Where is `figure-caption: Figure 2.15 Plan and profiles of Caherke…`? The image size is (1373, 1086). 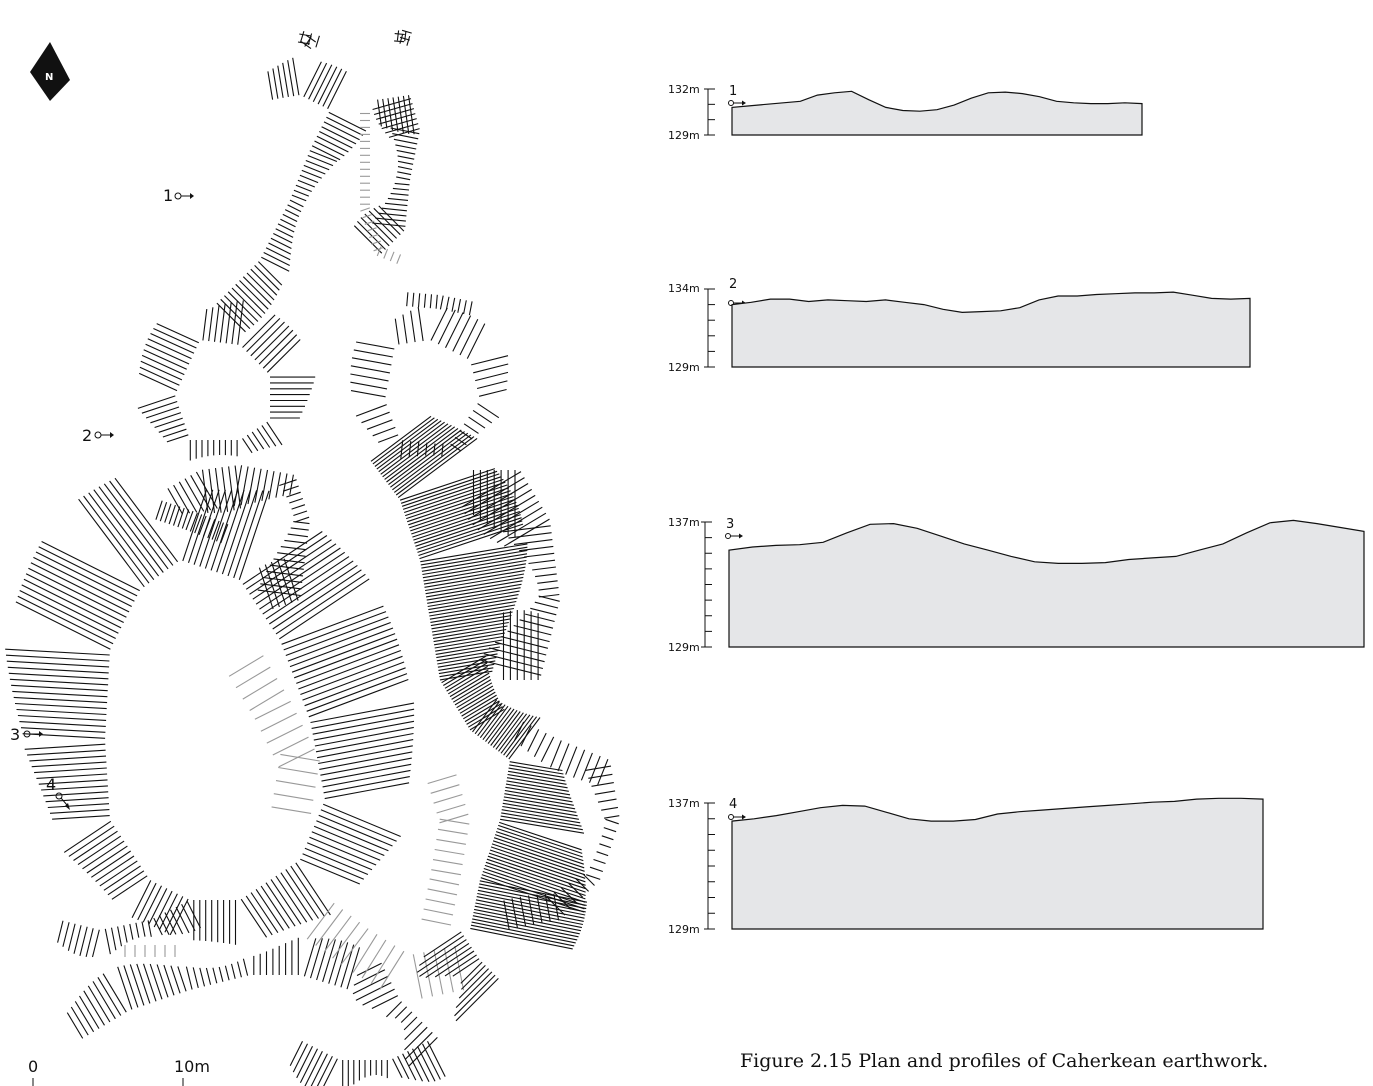 figure-caption: Figure 2.15 Plan and profiles of Caherke… is located at coordinates (1004, 1061).